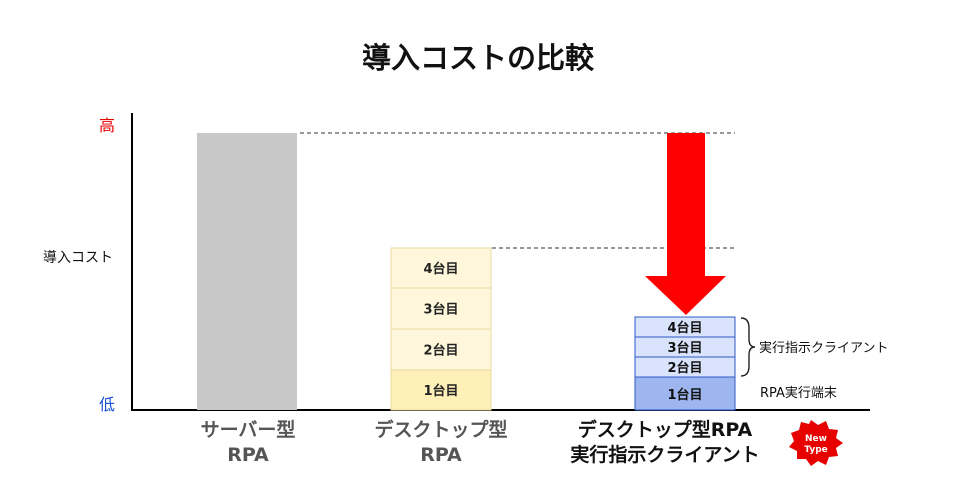 This screenshot has width=956, height=500. I want to click on y-axis-label: 導入コスト, so click(78, 258).